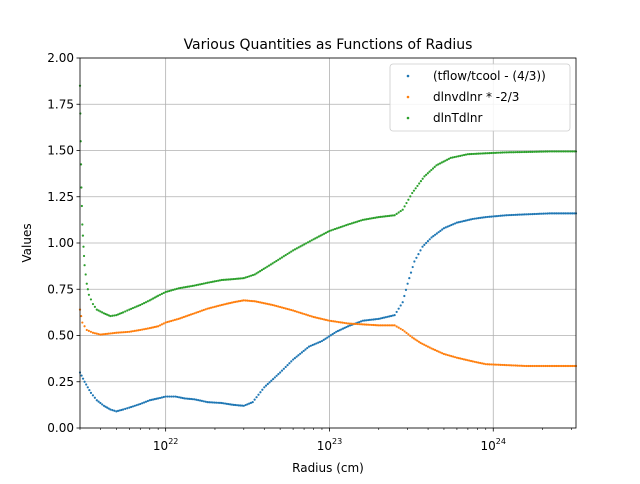 The image size is (640, 484). I want to click on y-axis-label: Values, so click(27, 242).